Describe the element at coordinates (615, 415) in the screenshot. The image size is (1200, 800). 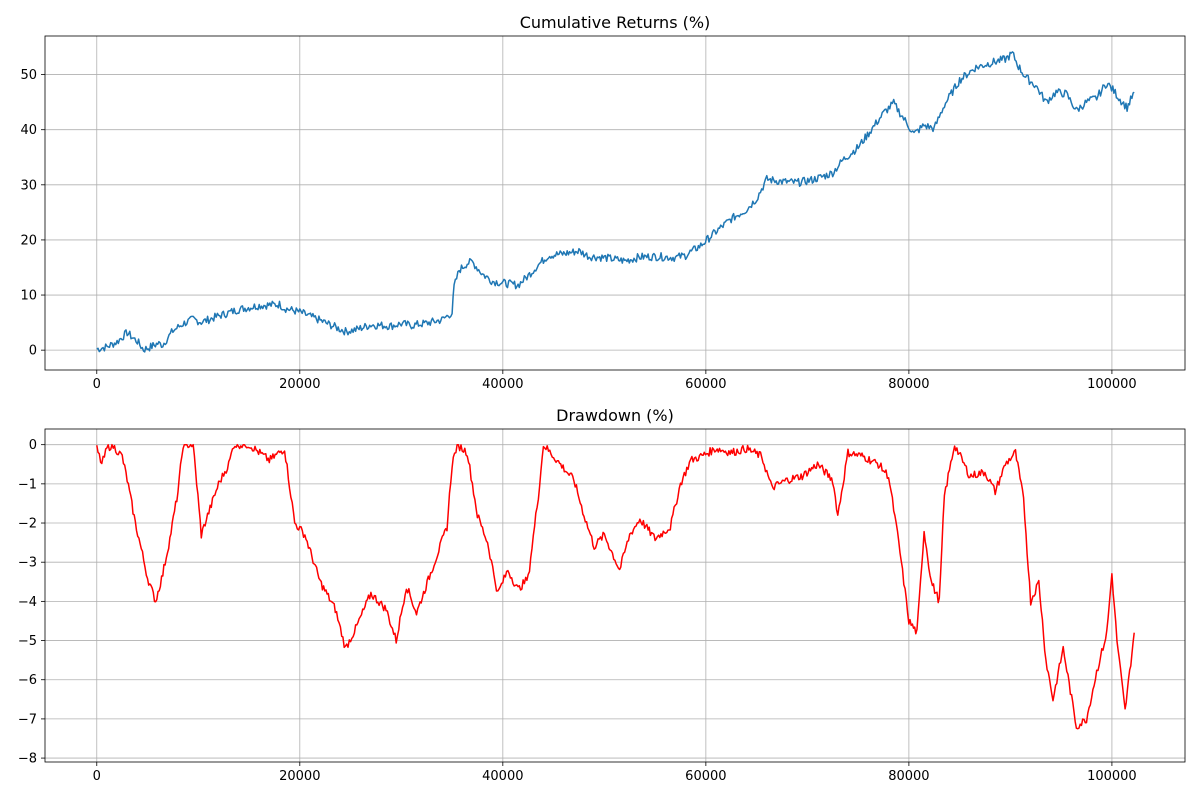
I see `chart-title: Drawdown (%)` at that location.